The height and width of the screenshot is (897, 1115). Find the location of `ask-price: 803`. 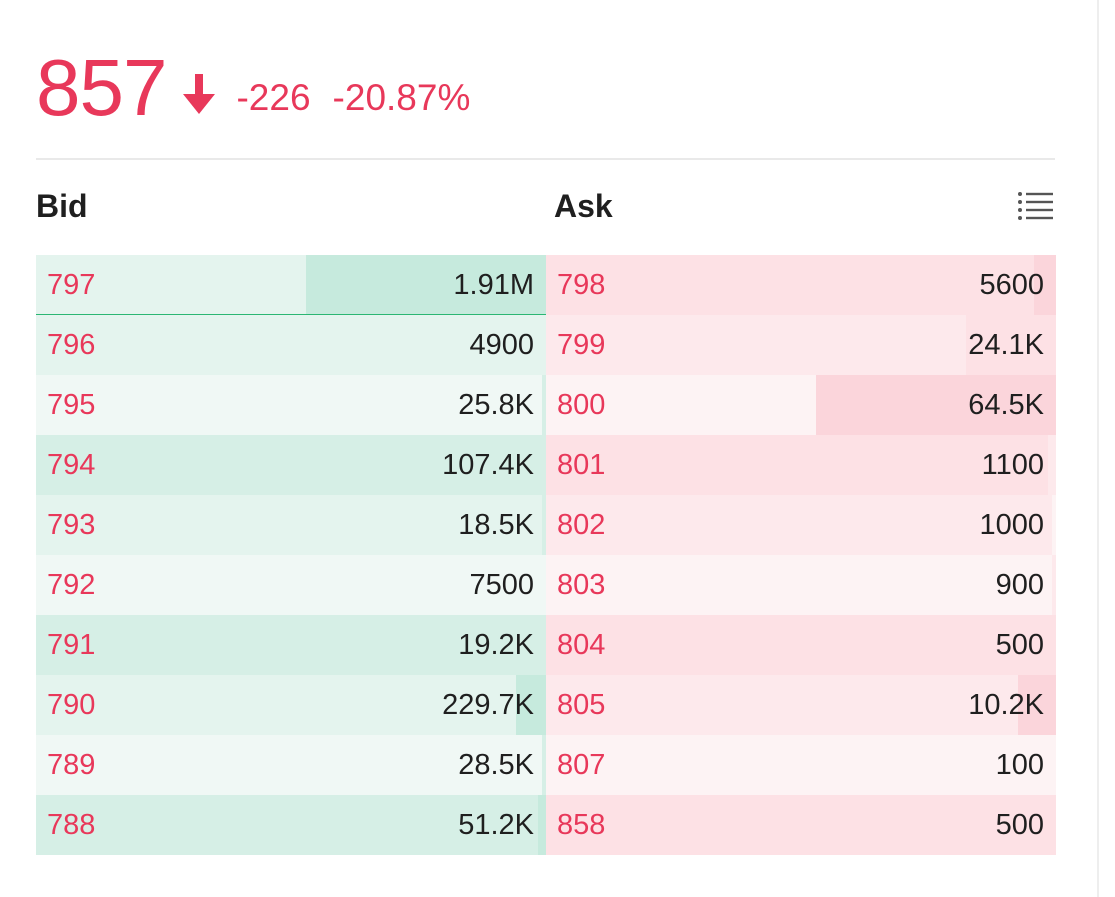

ask-price: 803 is located at coordinates (581, 585).